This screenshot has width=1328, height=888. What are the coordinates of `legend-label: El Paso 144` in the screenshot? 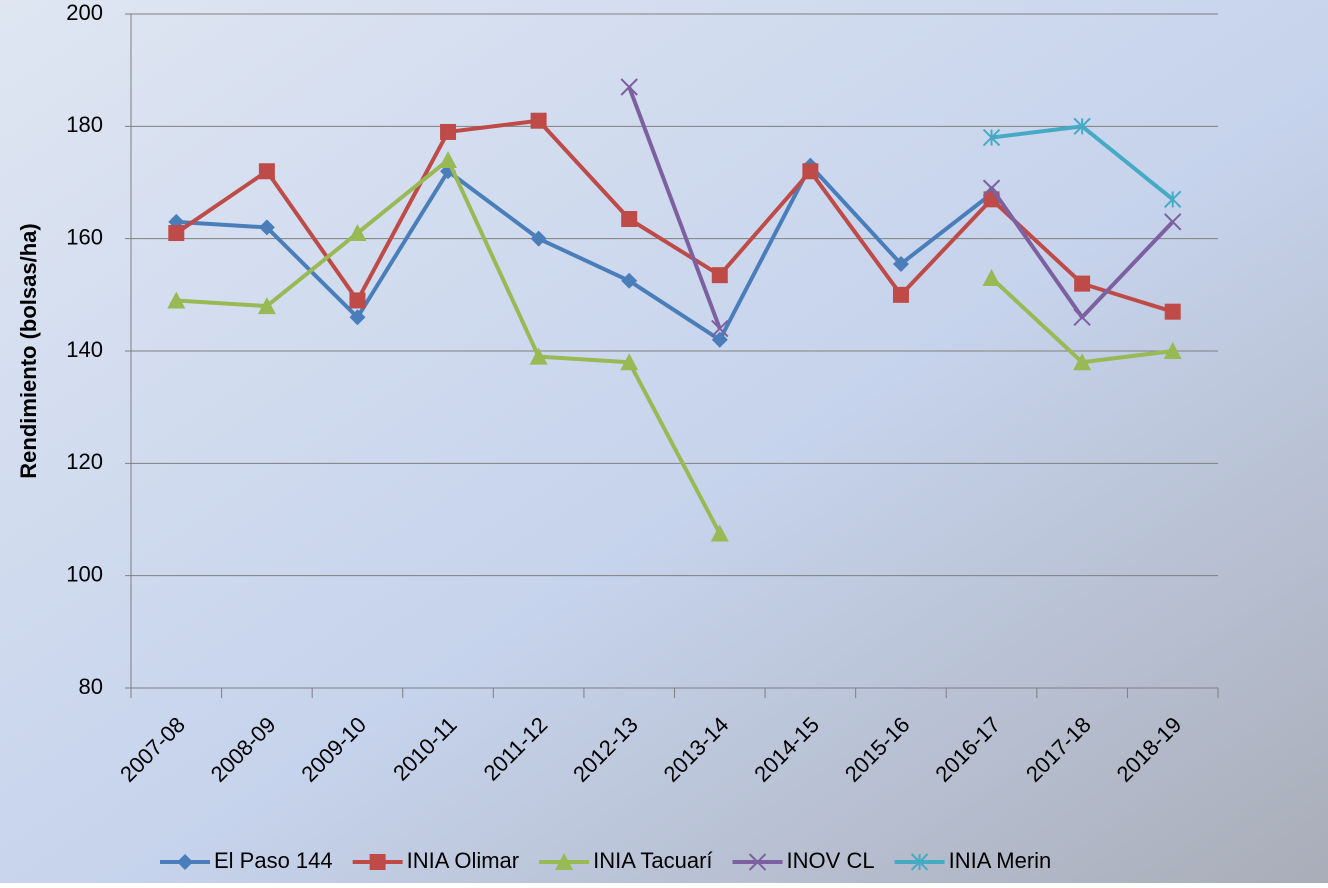 It's located at (273, 860).